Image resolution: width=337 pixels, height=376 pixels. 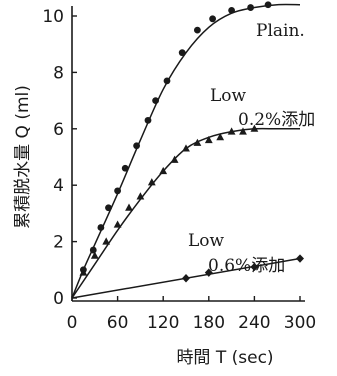 I want to click on x-tick-label: 120, so click(x=163, y=323).